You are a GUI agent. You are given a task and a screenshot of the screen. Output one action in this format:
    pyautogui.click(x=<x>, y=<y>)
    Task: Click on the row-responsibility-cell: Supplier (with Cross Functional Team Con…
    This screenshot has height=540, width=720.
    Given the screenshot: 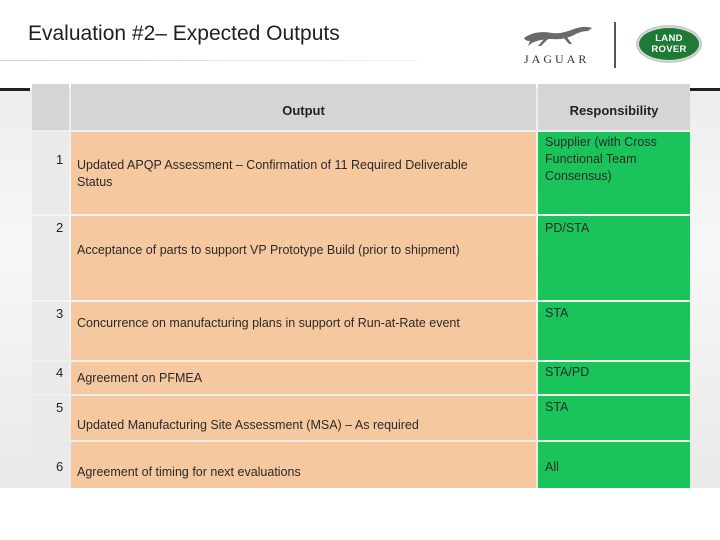 What is the action you would take?
    pyautogui.click(x=614, y=173)
    